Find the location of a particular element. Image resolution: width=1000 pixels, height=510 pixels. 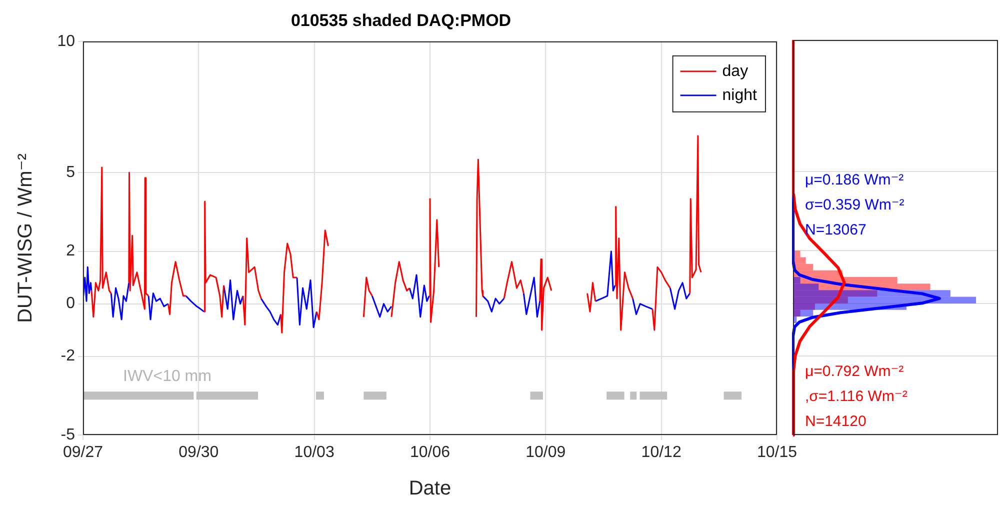

y-tick-label: 5 is located at coordinates (71, 173).